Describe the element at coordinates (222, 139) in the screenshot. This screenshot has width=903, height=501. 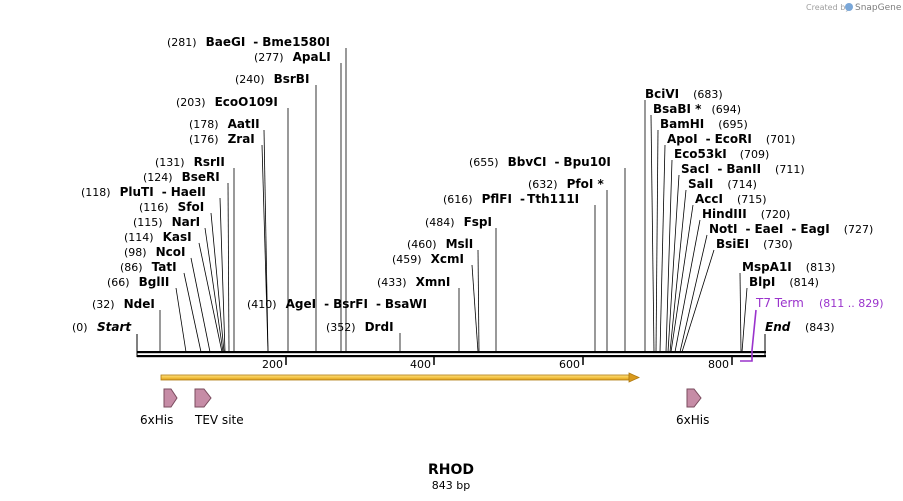
I see `site-label: (176) ZraI` at that location.